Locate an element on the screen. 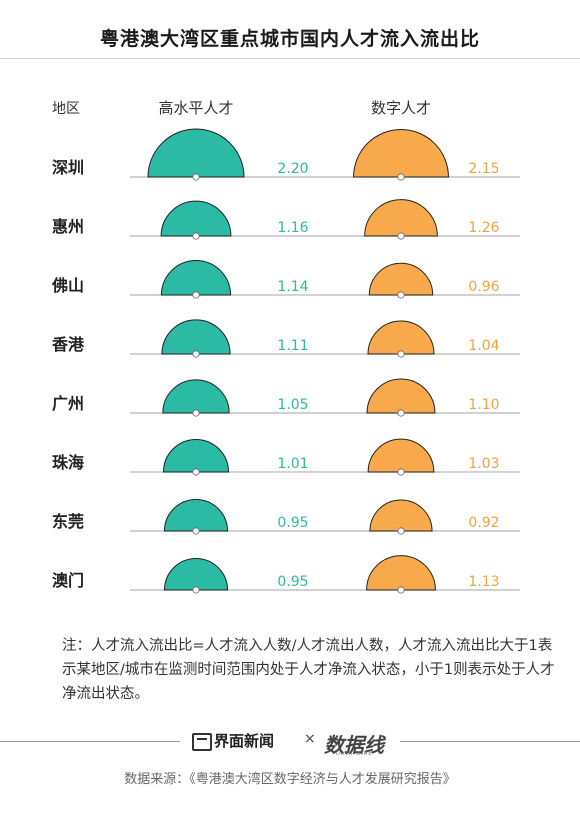 Image resolution: width=580 pixels, height=817 pixels. category-label: 澳门 is located at coordinates (68, 580).